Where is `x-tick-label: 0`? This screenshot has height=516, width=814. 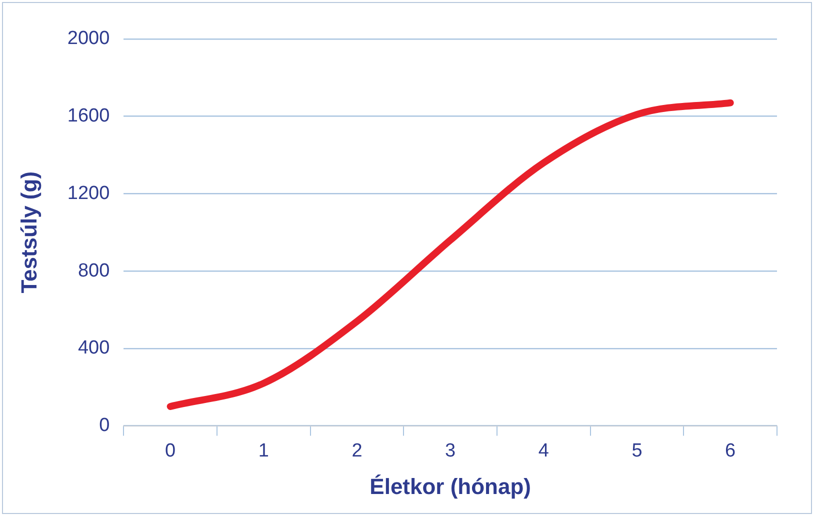
x-tick-label: 0 is located at coordinates (170, 451).